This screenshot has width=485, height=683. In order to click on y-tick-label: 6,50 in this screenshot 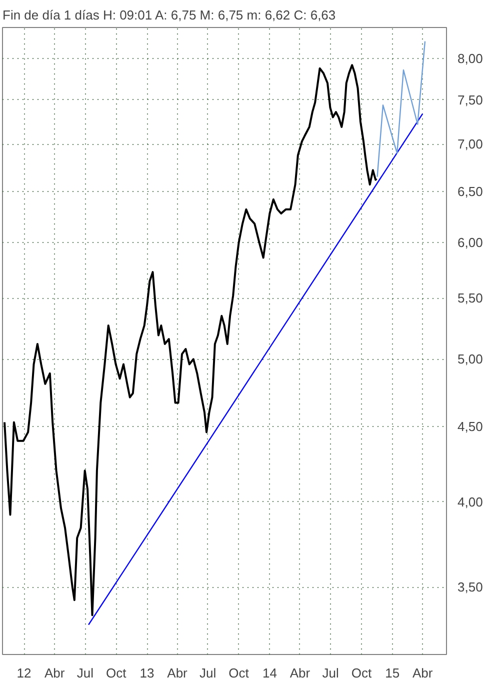, I will do `click(470, 191)`.